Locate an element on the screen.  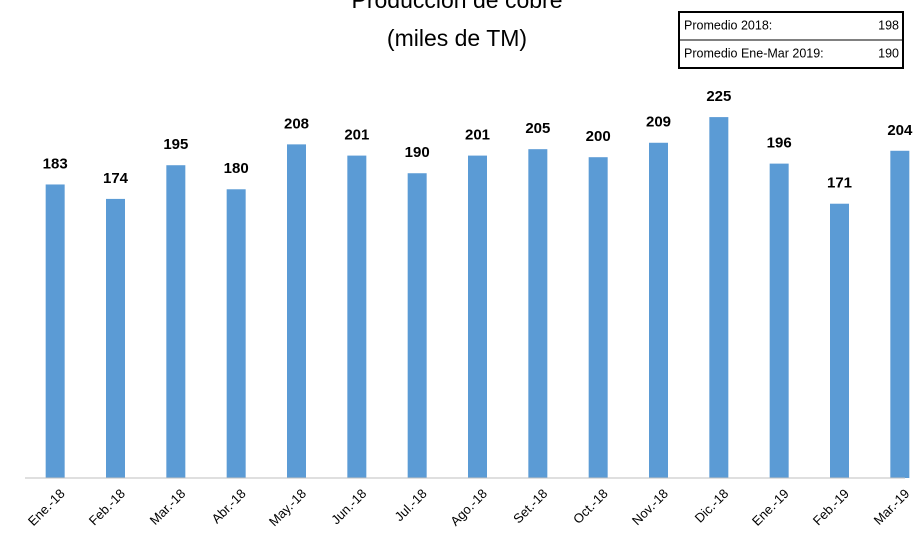
x-tick-label: Feb.-19 is located at coordinates (831, 507).